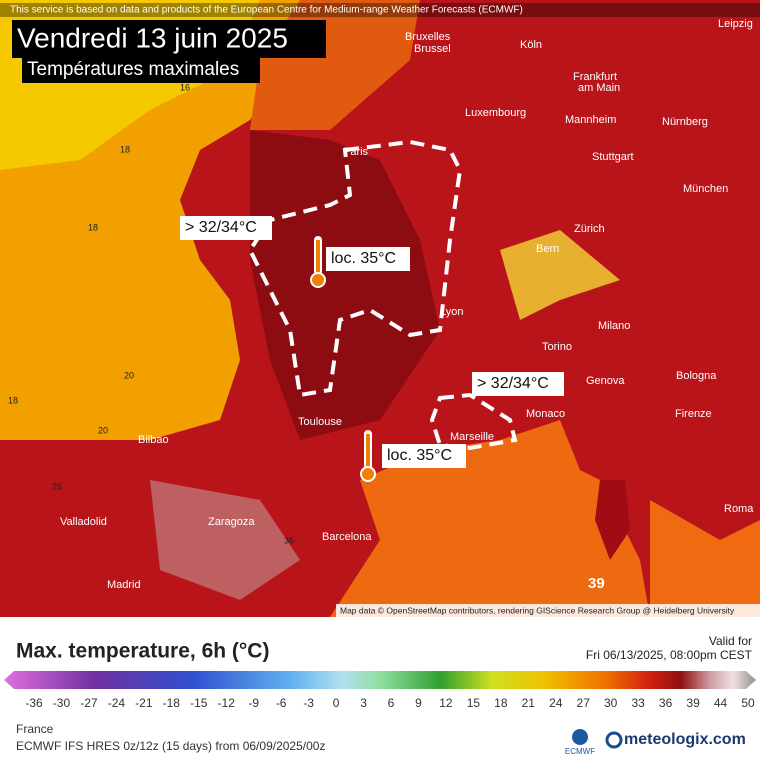 This screenshot has height=765, width=760. I want to click on alps, so click(560, 275).